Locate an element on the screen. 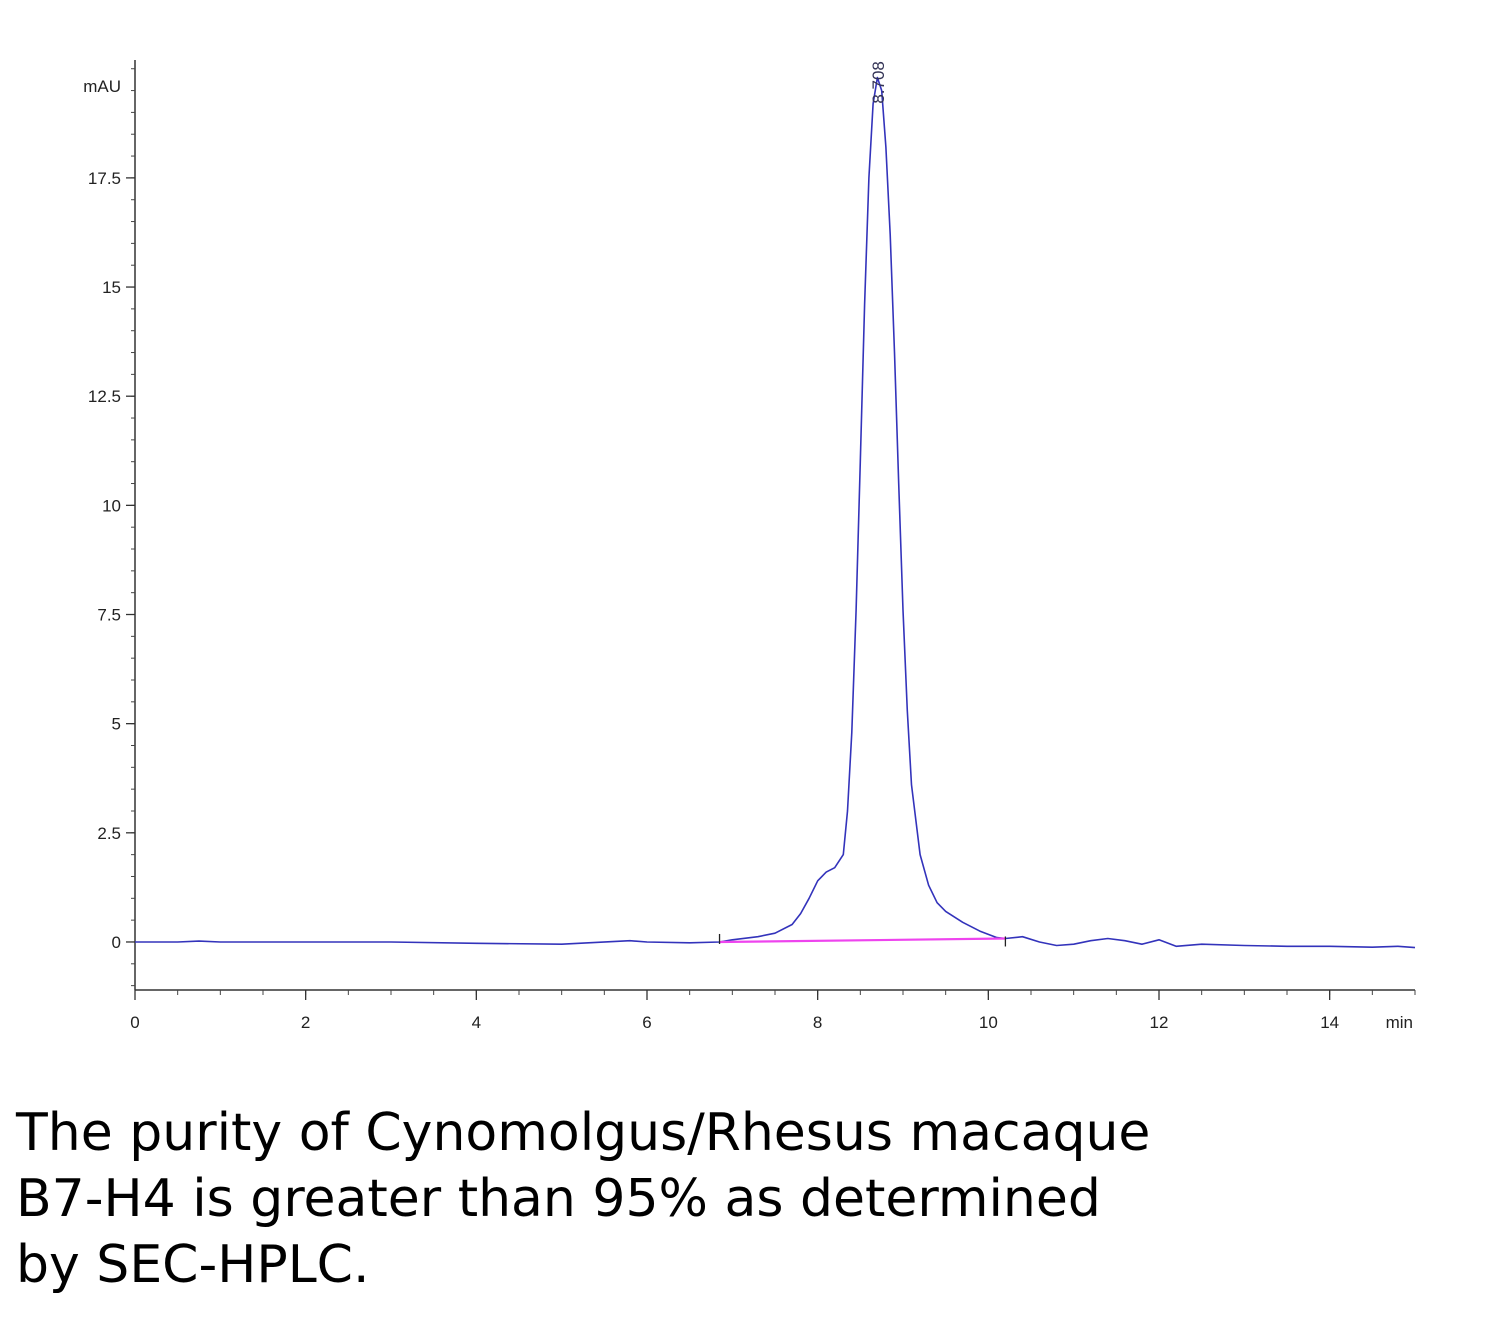 The width and height of the screenshot is (1500, 1318). x-tick-label: 8 is located at coordinates (817, 1022).